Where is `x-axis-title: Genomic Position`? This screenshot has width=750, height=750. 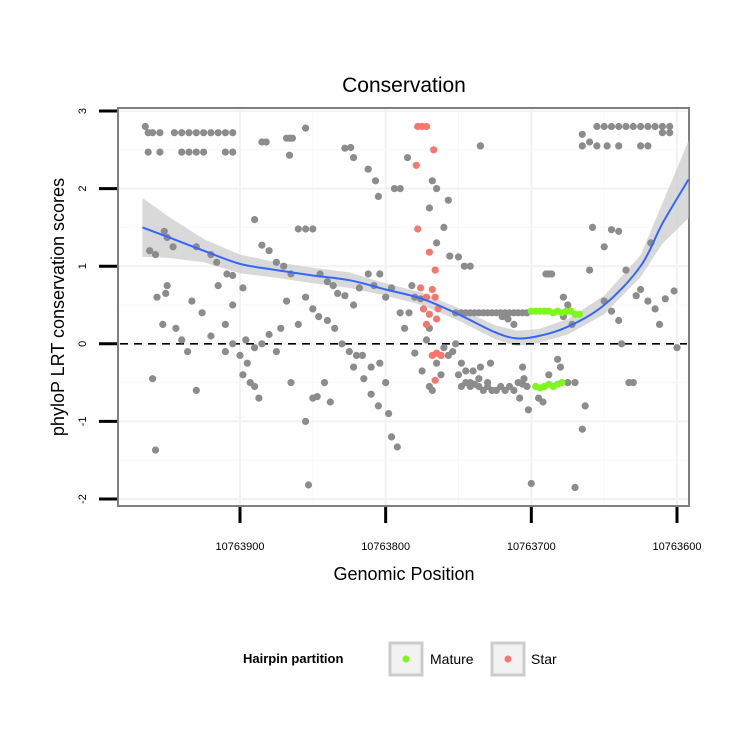 x-axis-title: Genomic Position is located at coordinates (403, 574).